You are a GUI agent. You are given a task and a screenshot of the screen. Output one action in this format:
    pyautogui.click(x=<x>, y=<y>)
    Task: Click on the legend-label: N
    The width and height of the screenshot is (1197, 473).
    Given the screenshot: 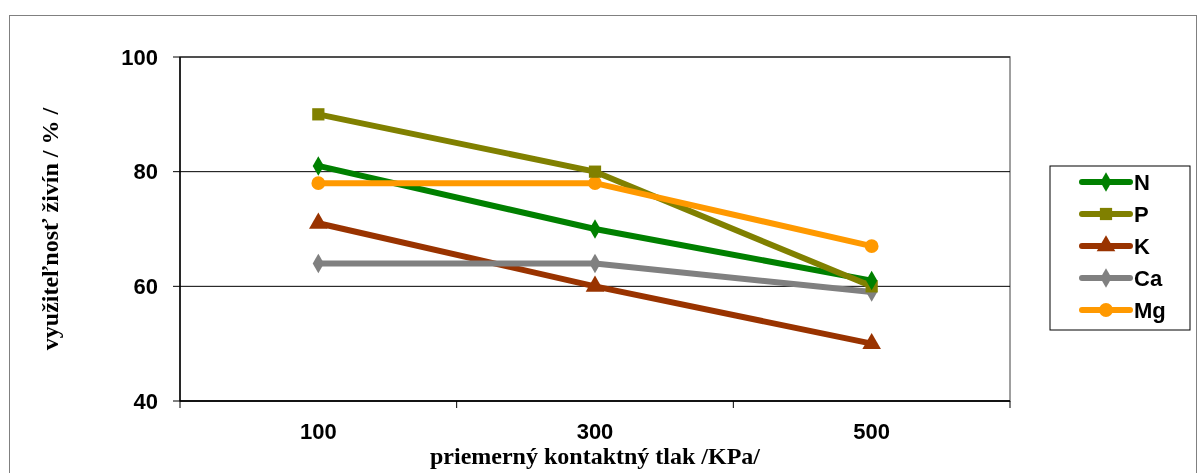 What is the action you would take?
    pyautogui.click(x=1142, y=182)
    